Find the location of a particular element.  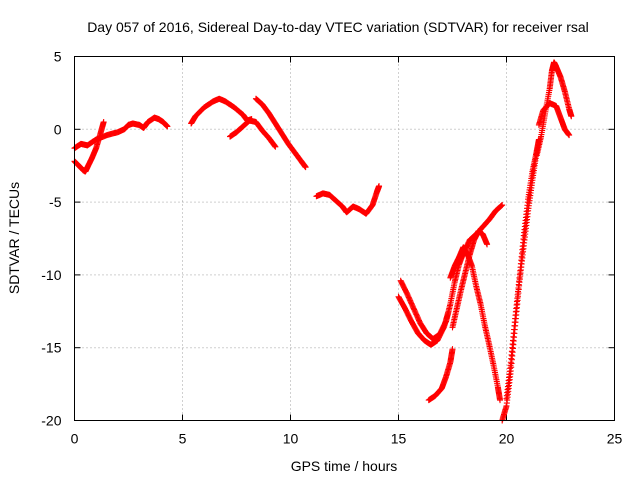

x-tick-label: 15 is located at coordinates (399, 439).